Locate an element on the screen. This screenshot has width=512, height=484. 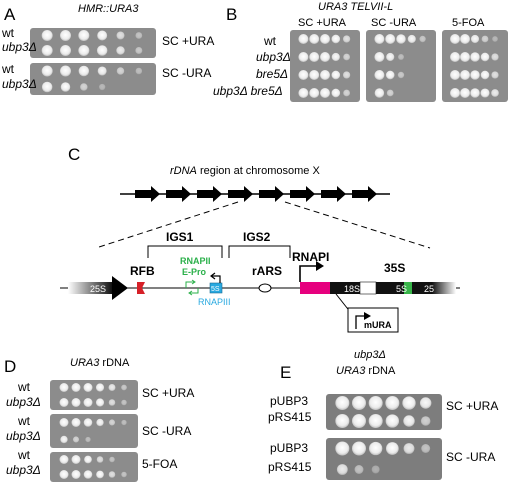
panel-d-plates is located at coordinates (94, 431).